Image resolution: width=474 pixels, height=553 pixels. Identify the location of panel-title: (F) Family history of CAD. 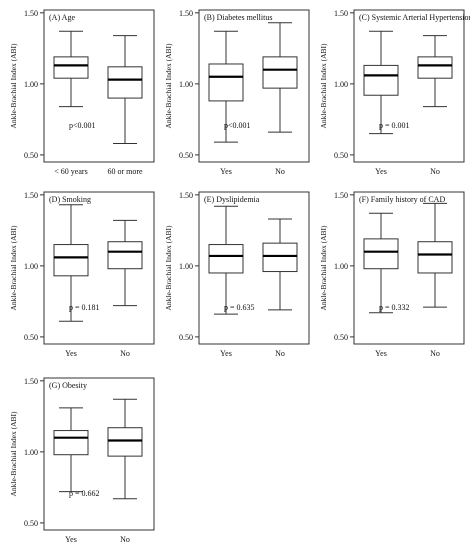
(402, 199).